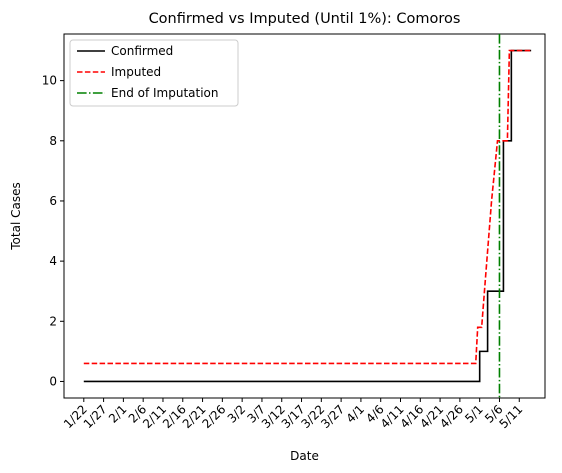 This screenshot has height=473, width=562. What do you see at coordinates (53, 381) in the screenshot?
I see `y-tick-label: 0` at bounding box center [53, 381].